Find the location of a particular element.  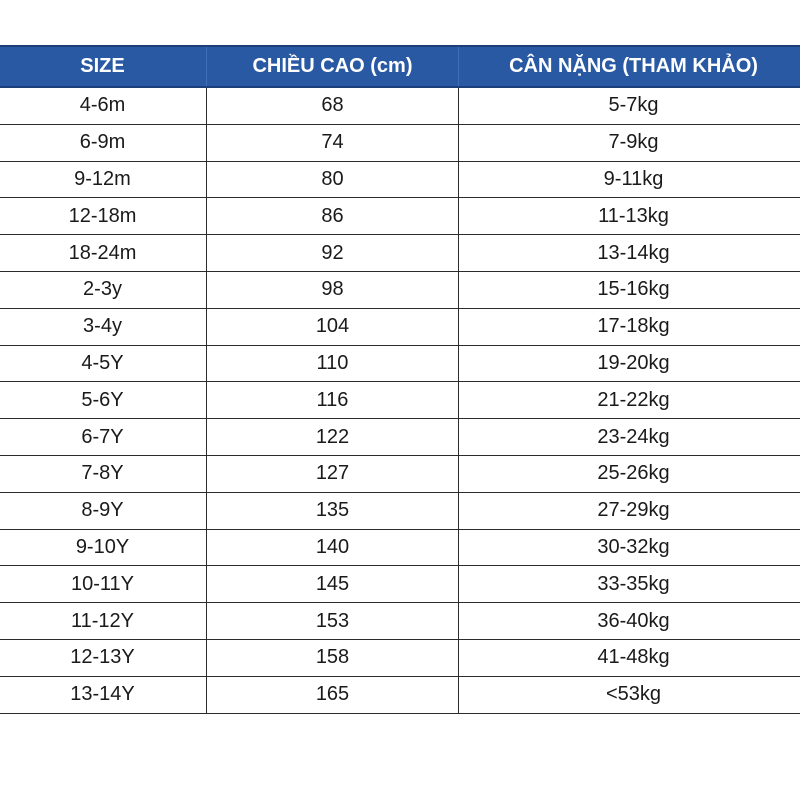

height-cell: 122 is located at coordinates (332, 437).